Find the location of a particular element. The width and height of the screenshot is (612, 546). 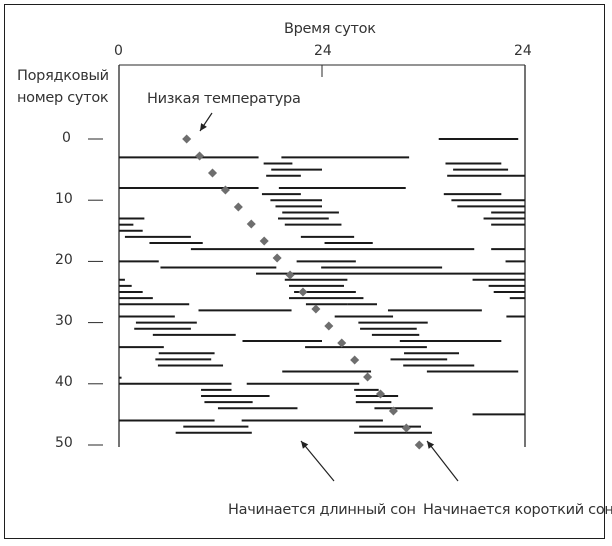

long-sleep-arrow is located at coordinates (317, 461).